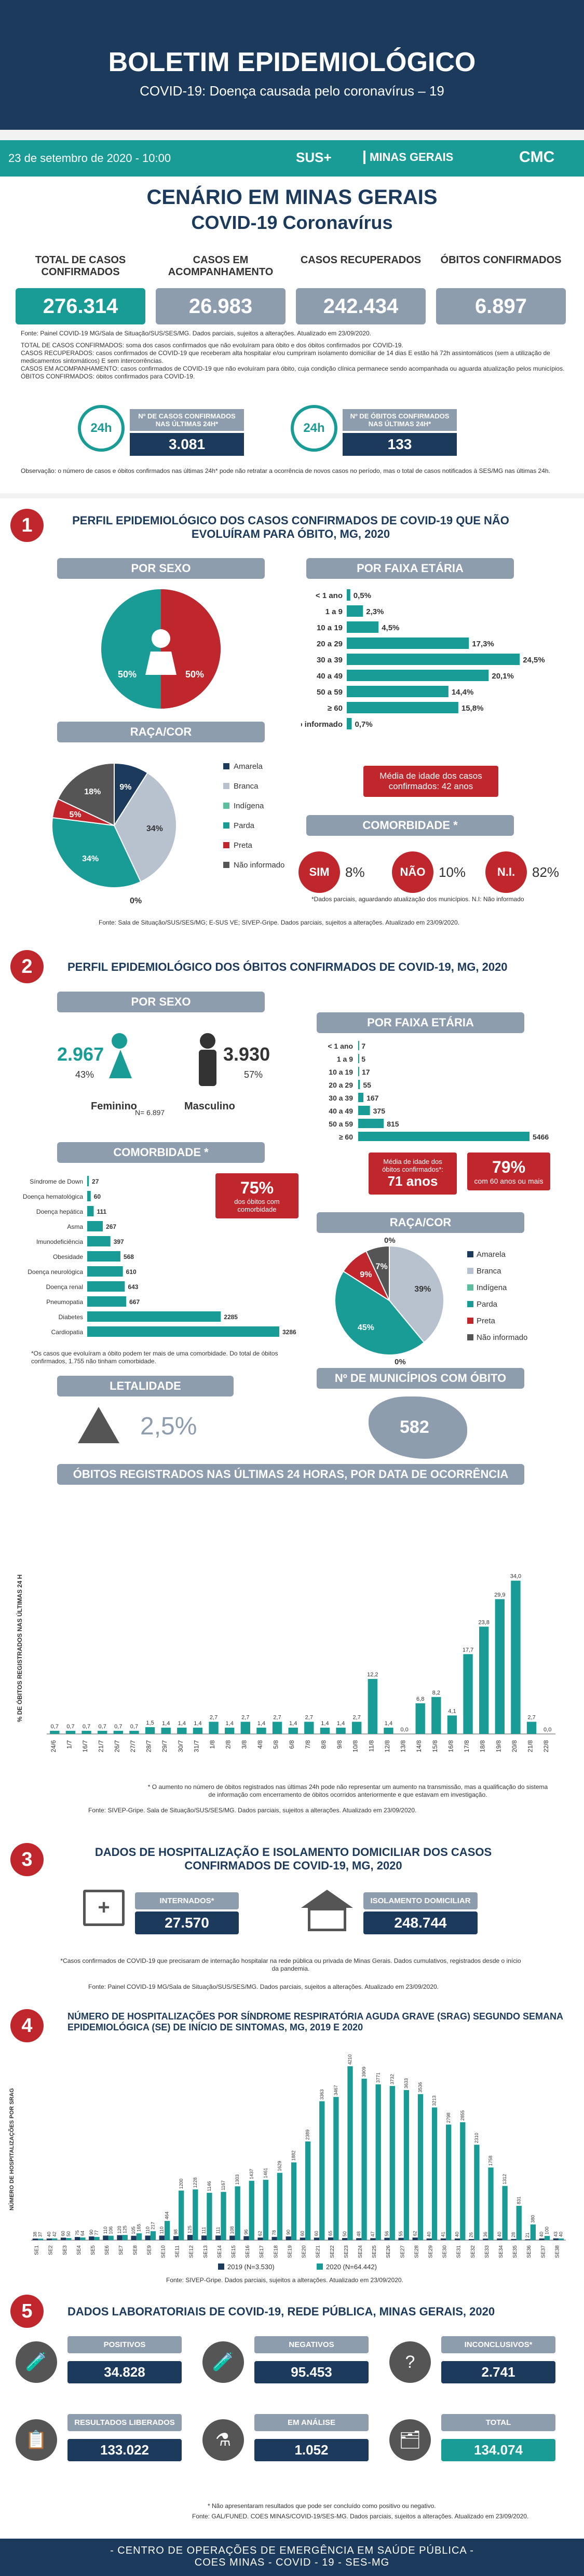 This screenshot has height=2576, width=584. What do you see at coordinates (361, 306) in the screenshot?
I see `card-value-2: 242.434` at bounding box center [361, 306].